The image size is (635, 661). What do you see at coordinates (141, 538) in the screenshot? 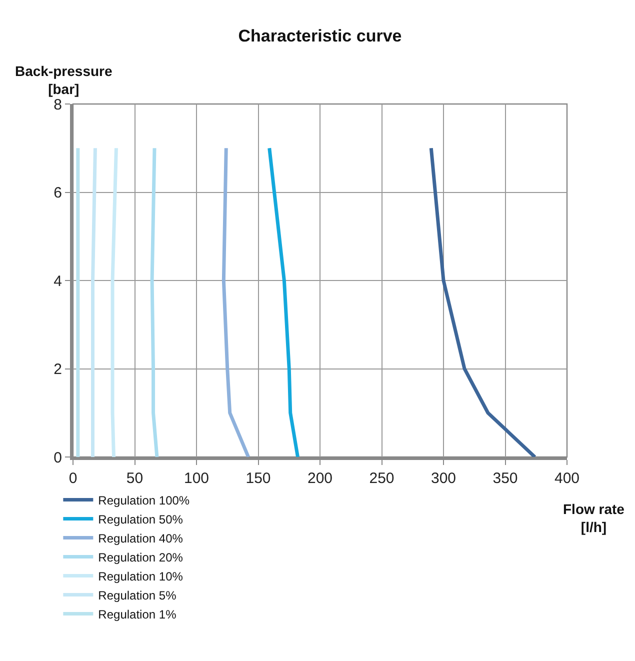
I see `legend-label: Regulation 40%` at bounding box center [141, 538].